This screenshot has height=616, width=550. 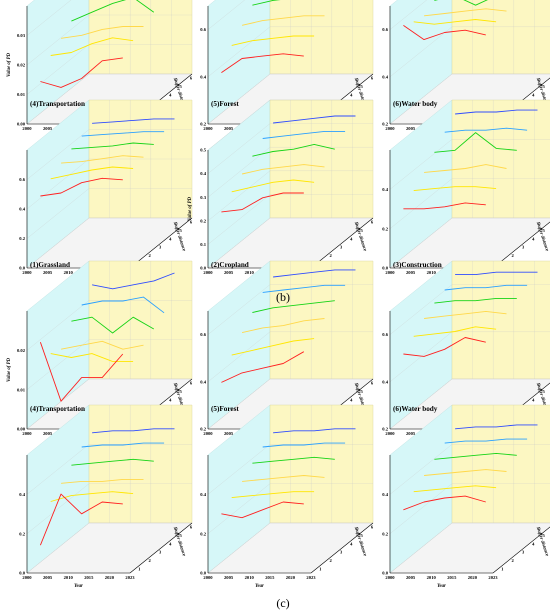 I want to click on panel-title: (2)Cropland, so click(x=230, y=265).